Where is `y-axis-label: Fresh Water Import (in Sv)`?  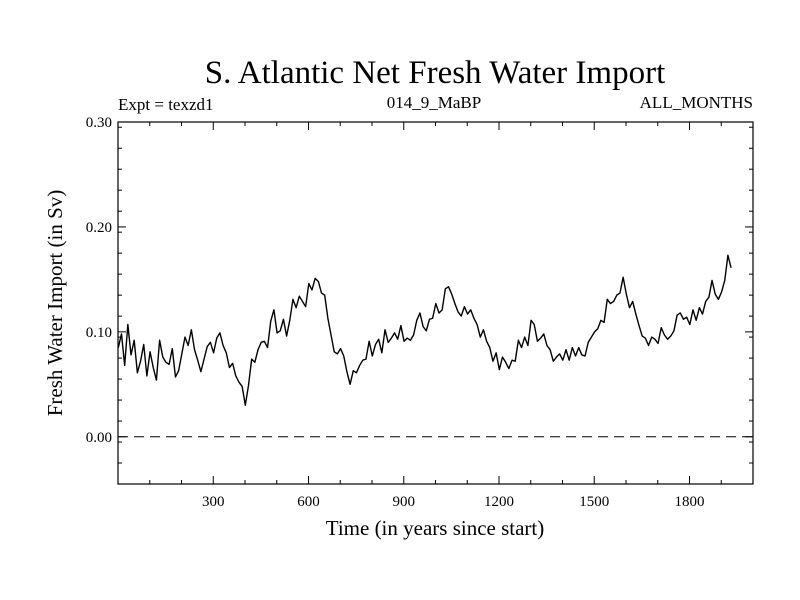
y-axis-label: Fresh Water Import (in Sv) is located at coordinates (55, 303).